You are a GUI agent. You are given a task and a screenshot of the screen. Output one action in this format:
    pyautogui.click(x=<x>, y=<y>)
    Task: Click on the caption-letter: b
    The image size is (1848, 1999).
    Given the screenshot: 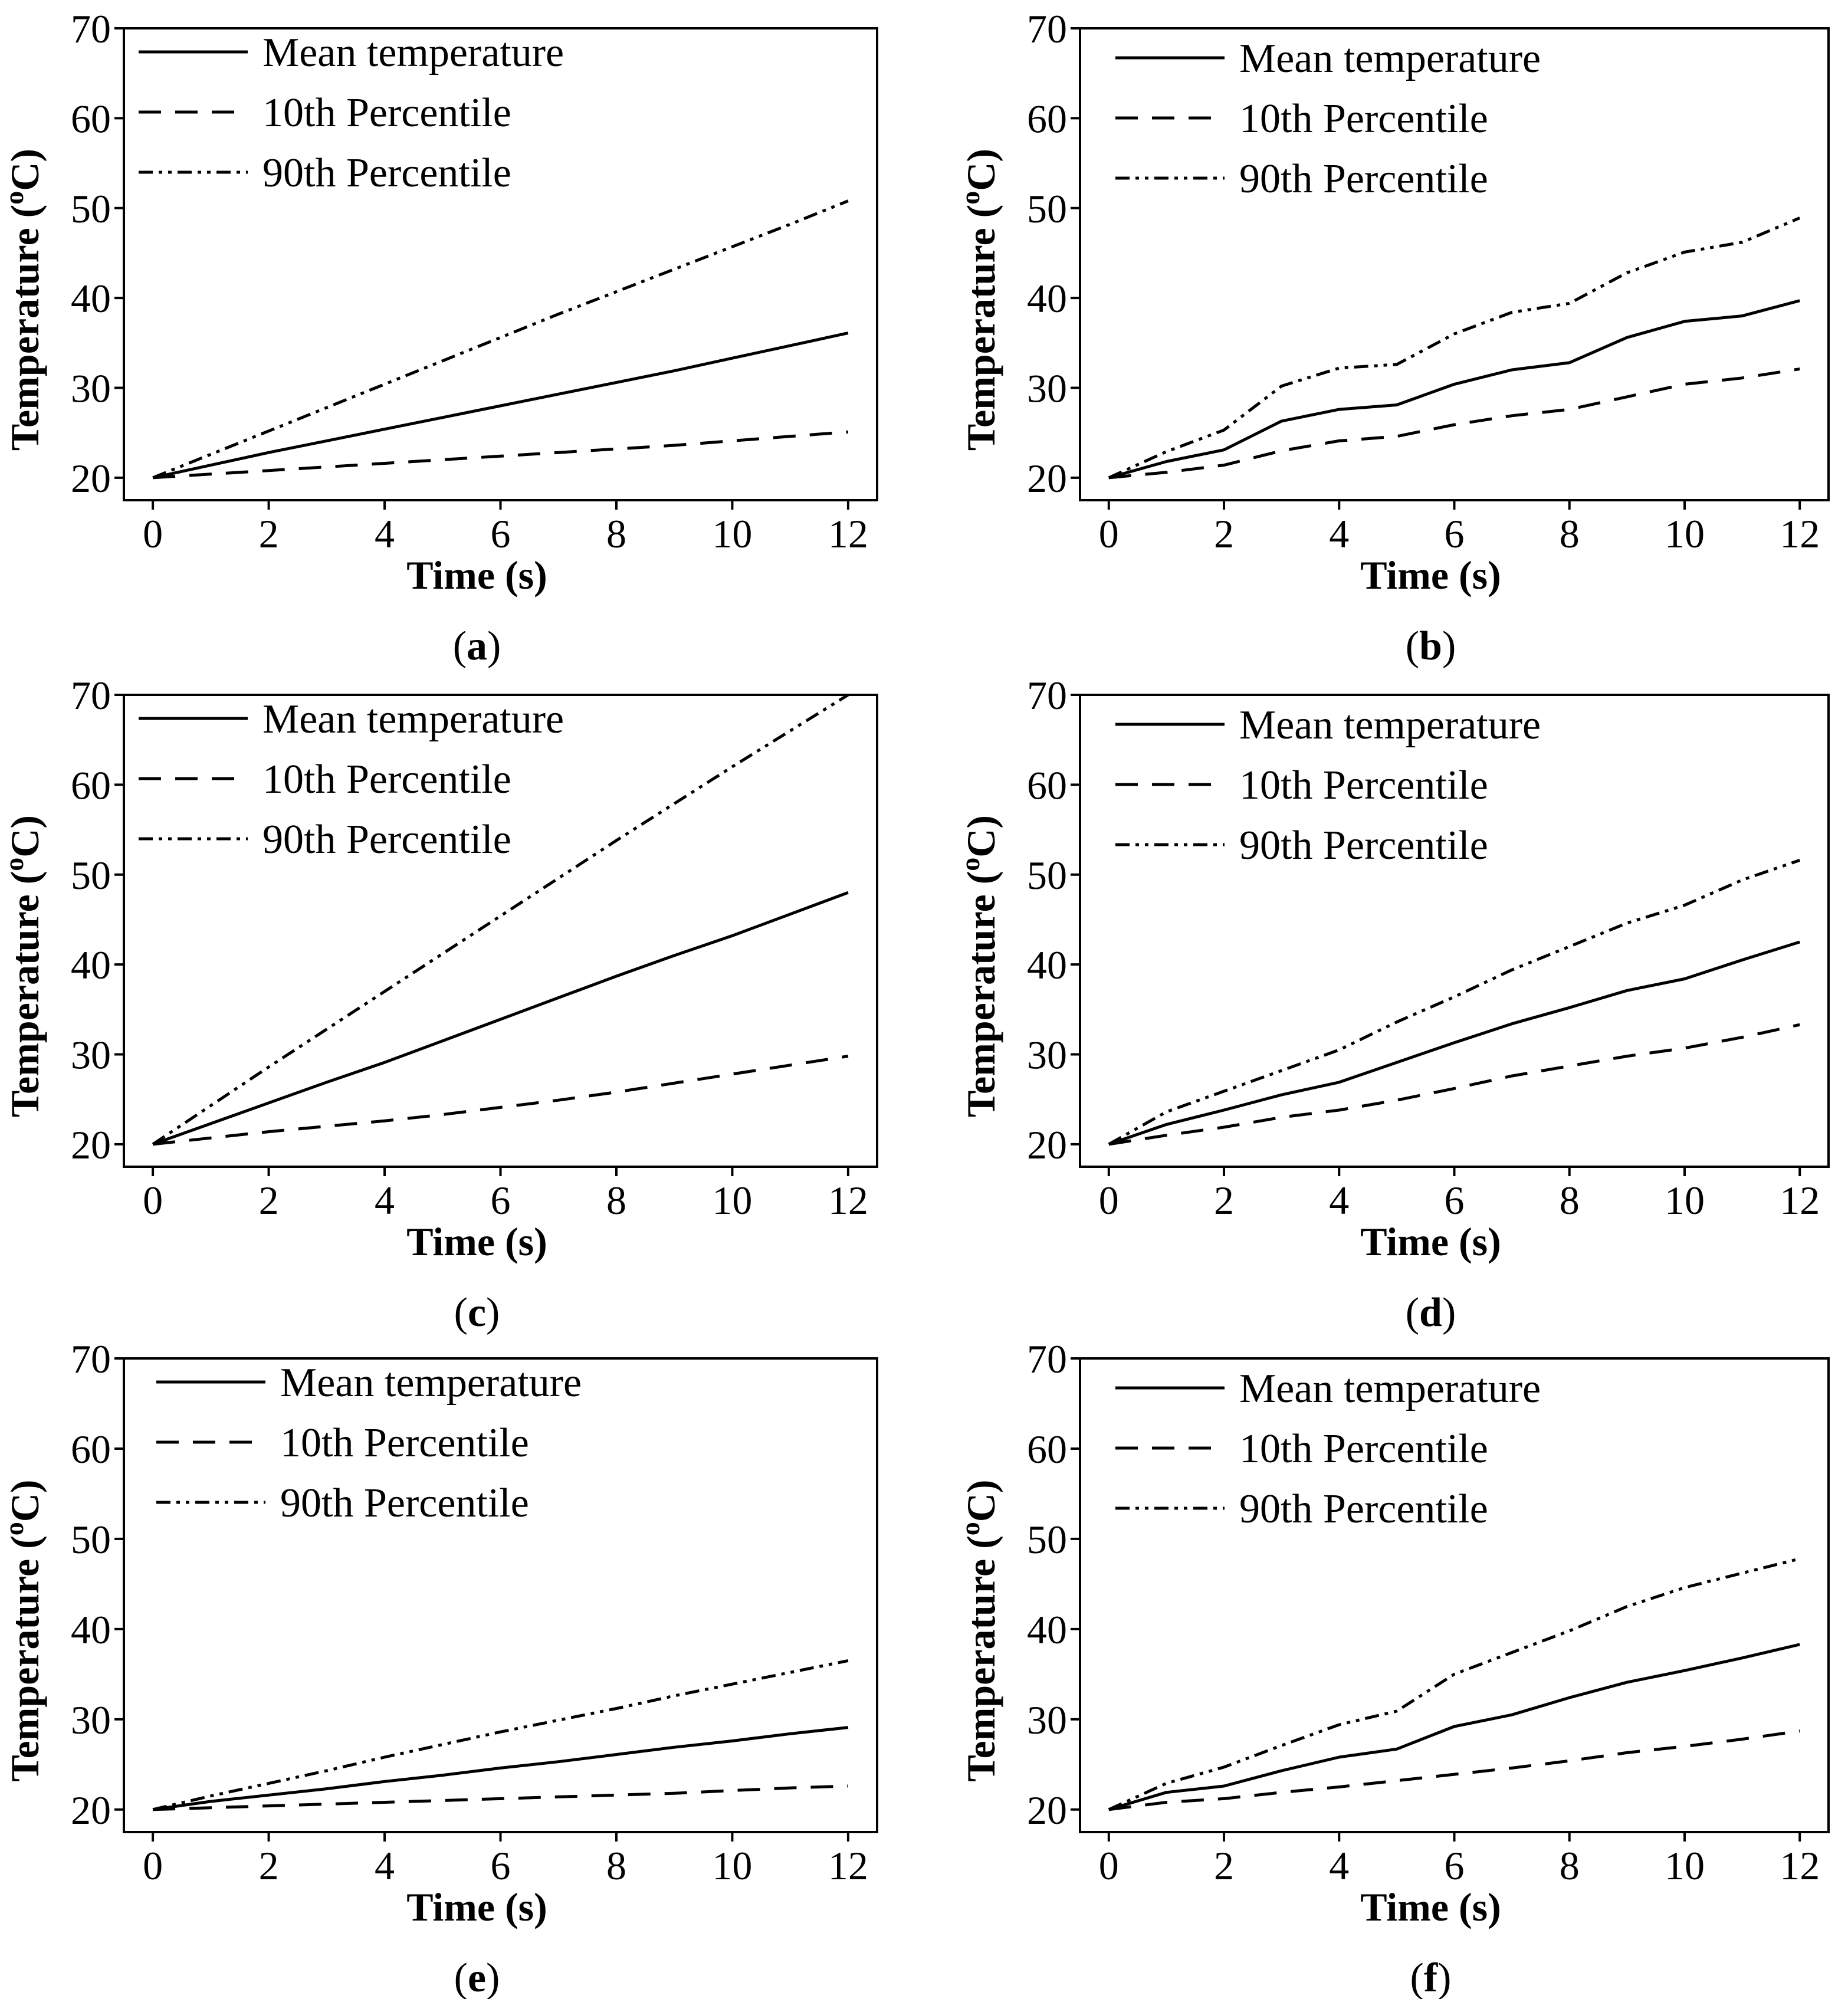 What is the action you would take?
    pyautogui.click(x=1430, y=646)
    